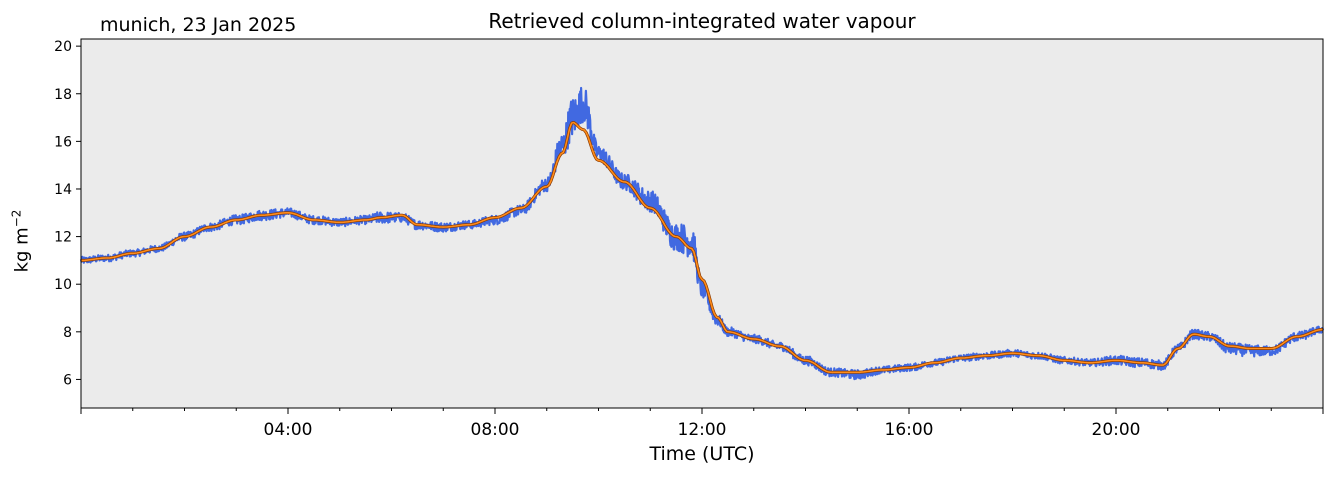  I want to click on y-axis-label-text: kg m, so click(22, 250).